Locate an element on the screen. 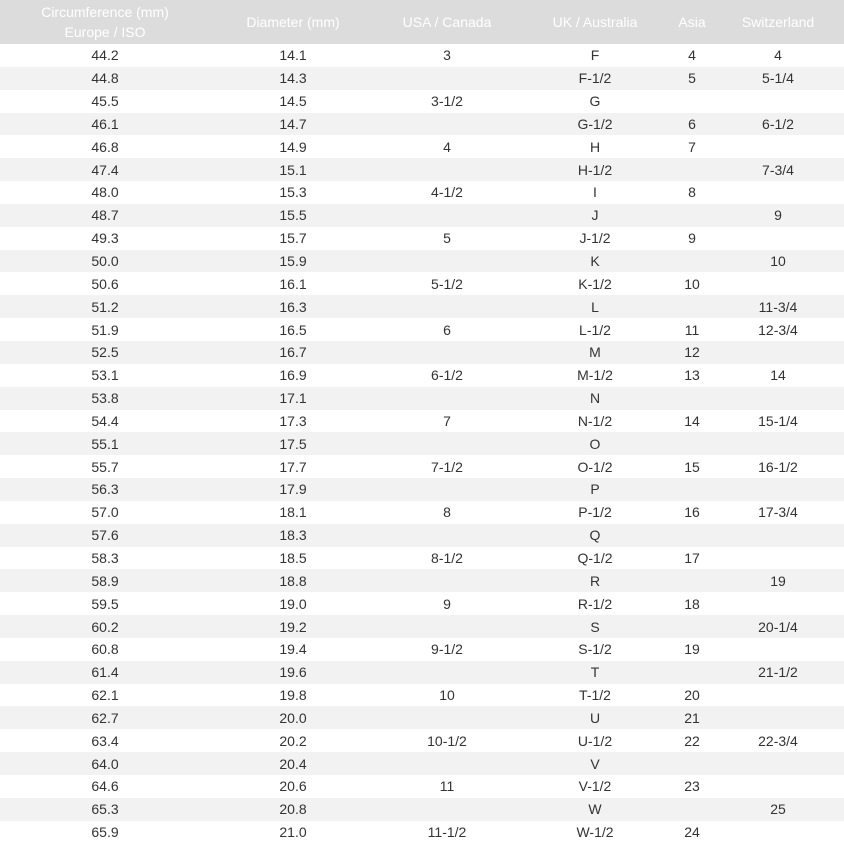 Image resolution: width=844 pixels, height=844 pixels. cell-asia: 20 is located at coordinates (692, 695).